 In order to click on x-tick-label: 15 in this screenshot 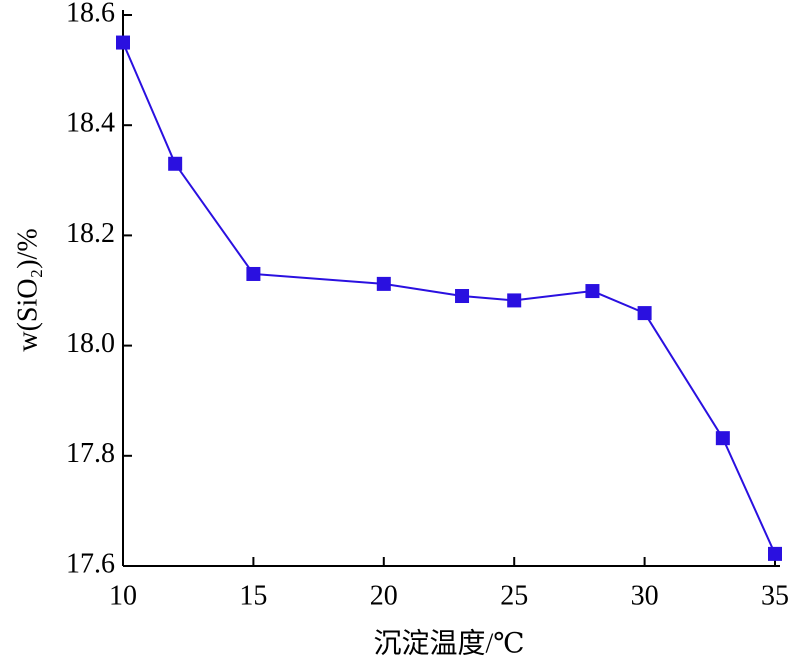, I will do `click(253, 595)`.